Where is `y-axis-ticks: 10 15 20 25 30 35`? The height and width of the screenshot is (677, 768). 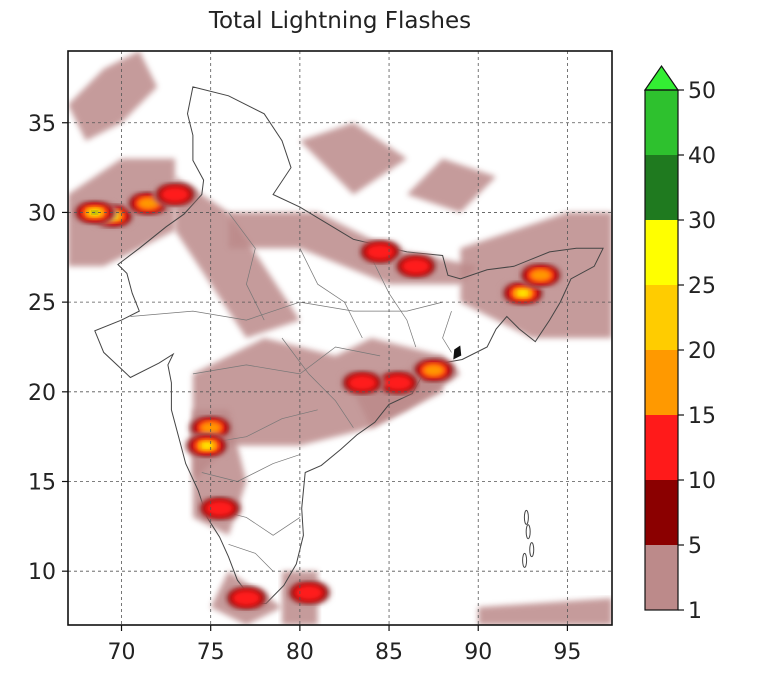 y-axis-ticks: 10 15 20 25 30 35 is located at coordinates (48, 348).